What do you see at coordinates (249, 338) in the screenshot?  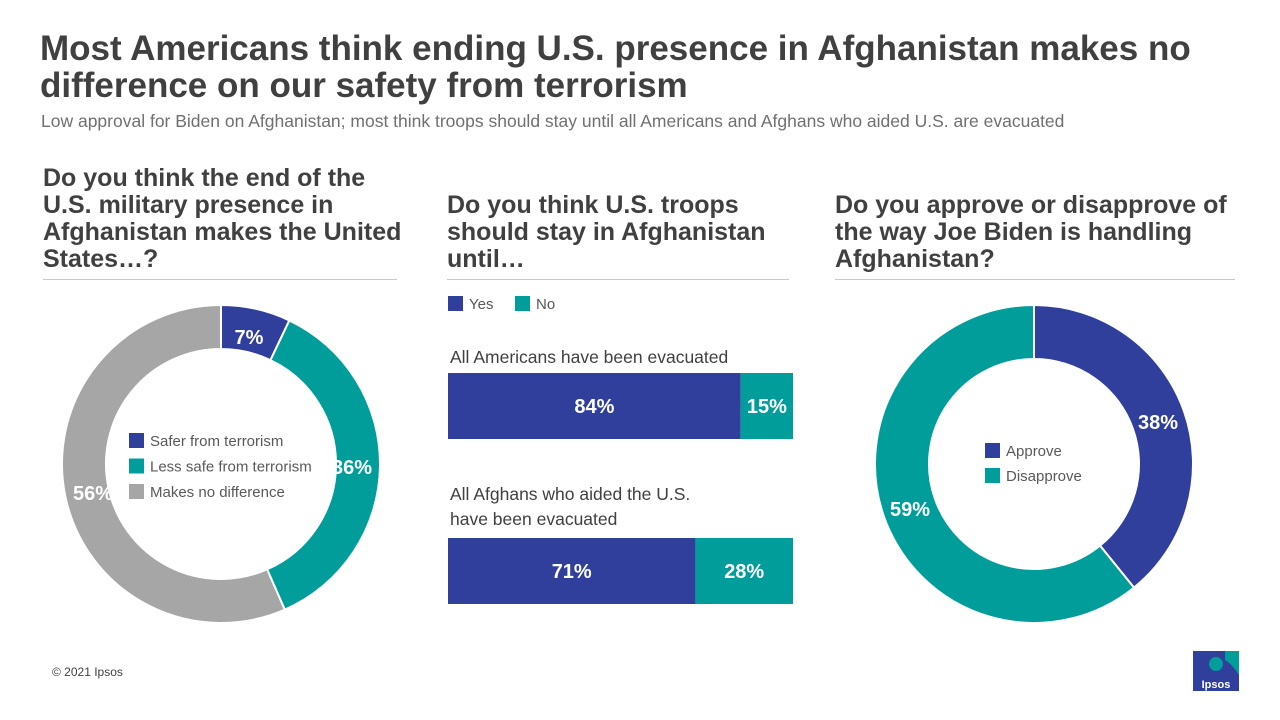 I see `donut1-label-0: 7%` at bounding box center [249, 338].